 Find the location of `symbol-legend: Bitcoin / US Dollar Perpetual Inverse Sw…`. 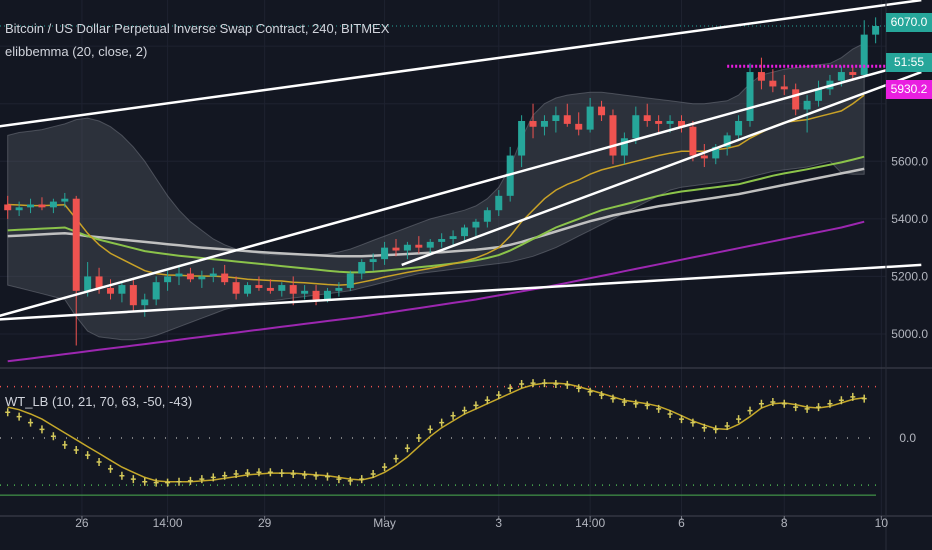

symbol-legend: Bitcoin / US Dollar Perpetual Inverse Sw… is located at coordinates (197, 28).